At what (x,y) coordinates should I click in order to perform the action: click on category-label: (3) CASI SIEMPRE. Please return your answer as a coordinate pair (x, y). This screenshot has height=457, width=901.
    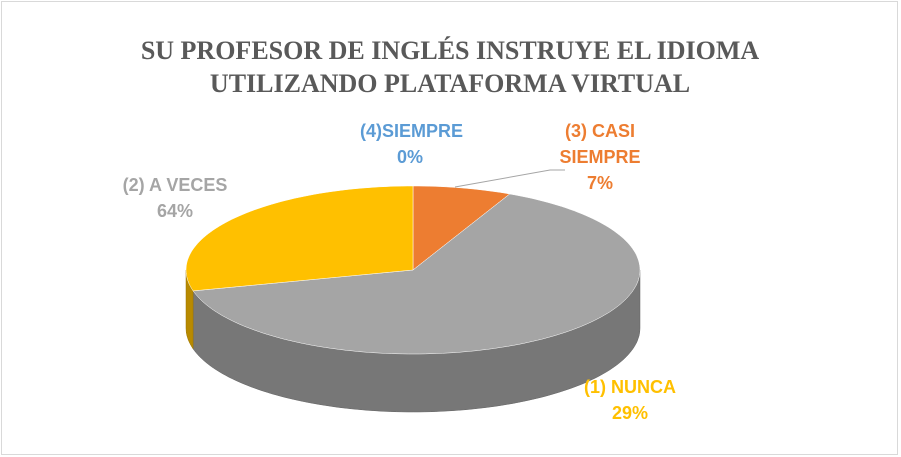
    Looking at the image, I should click on (600, 144).